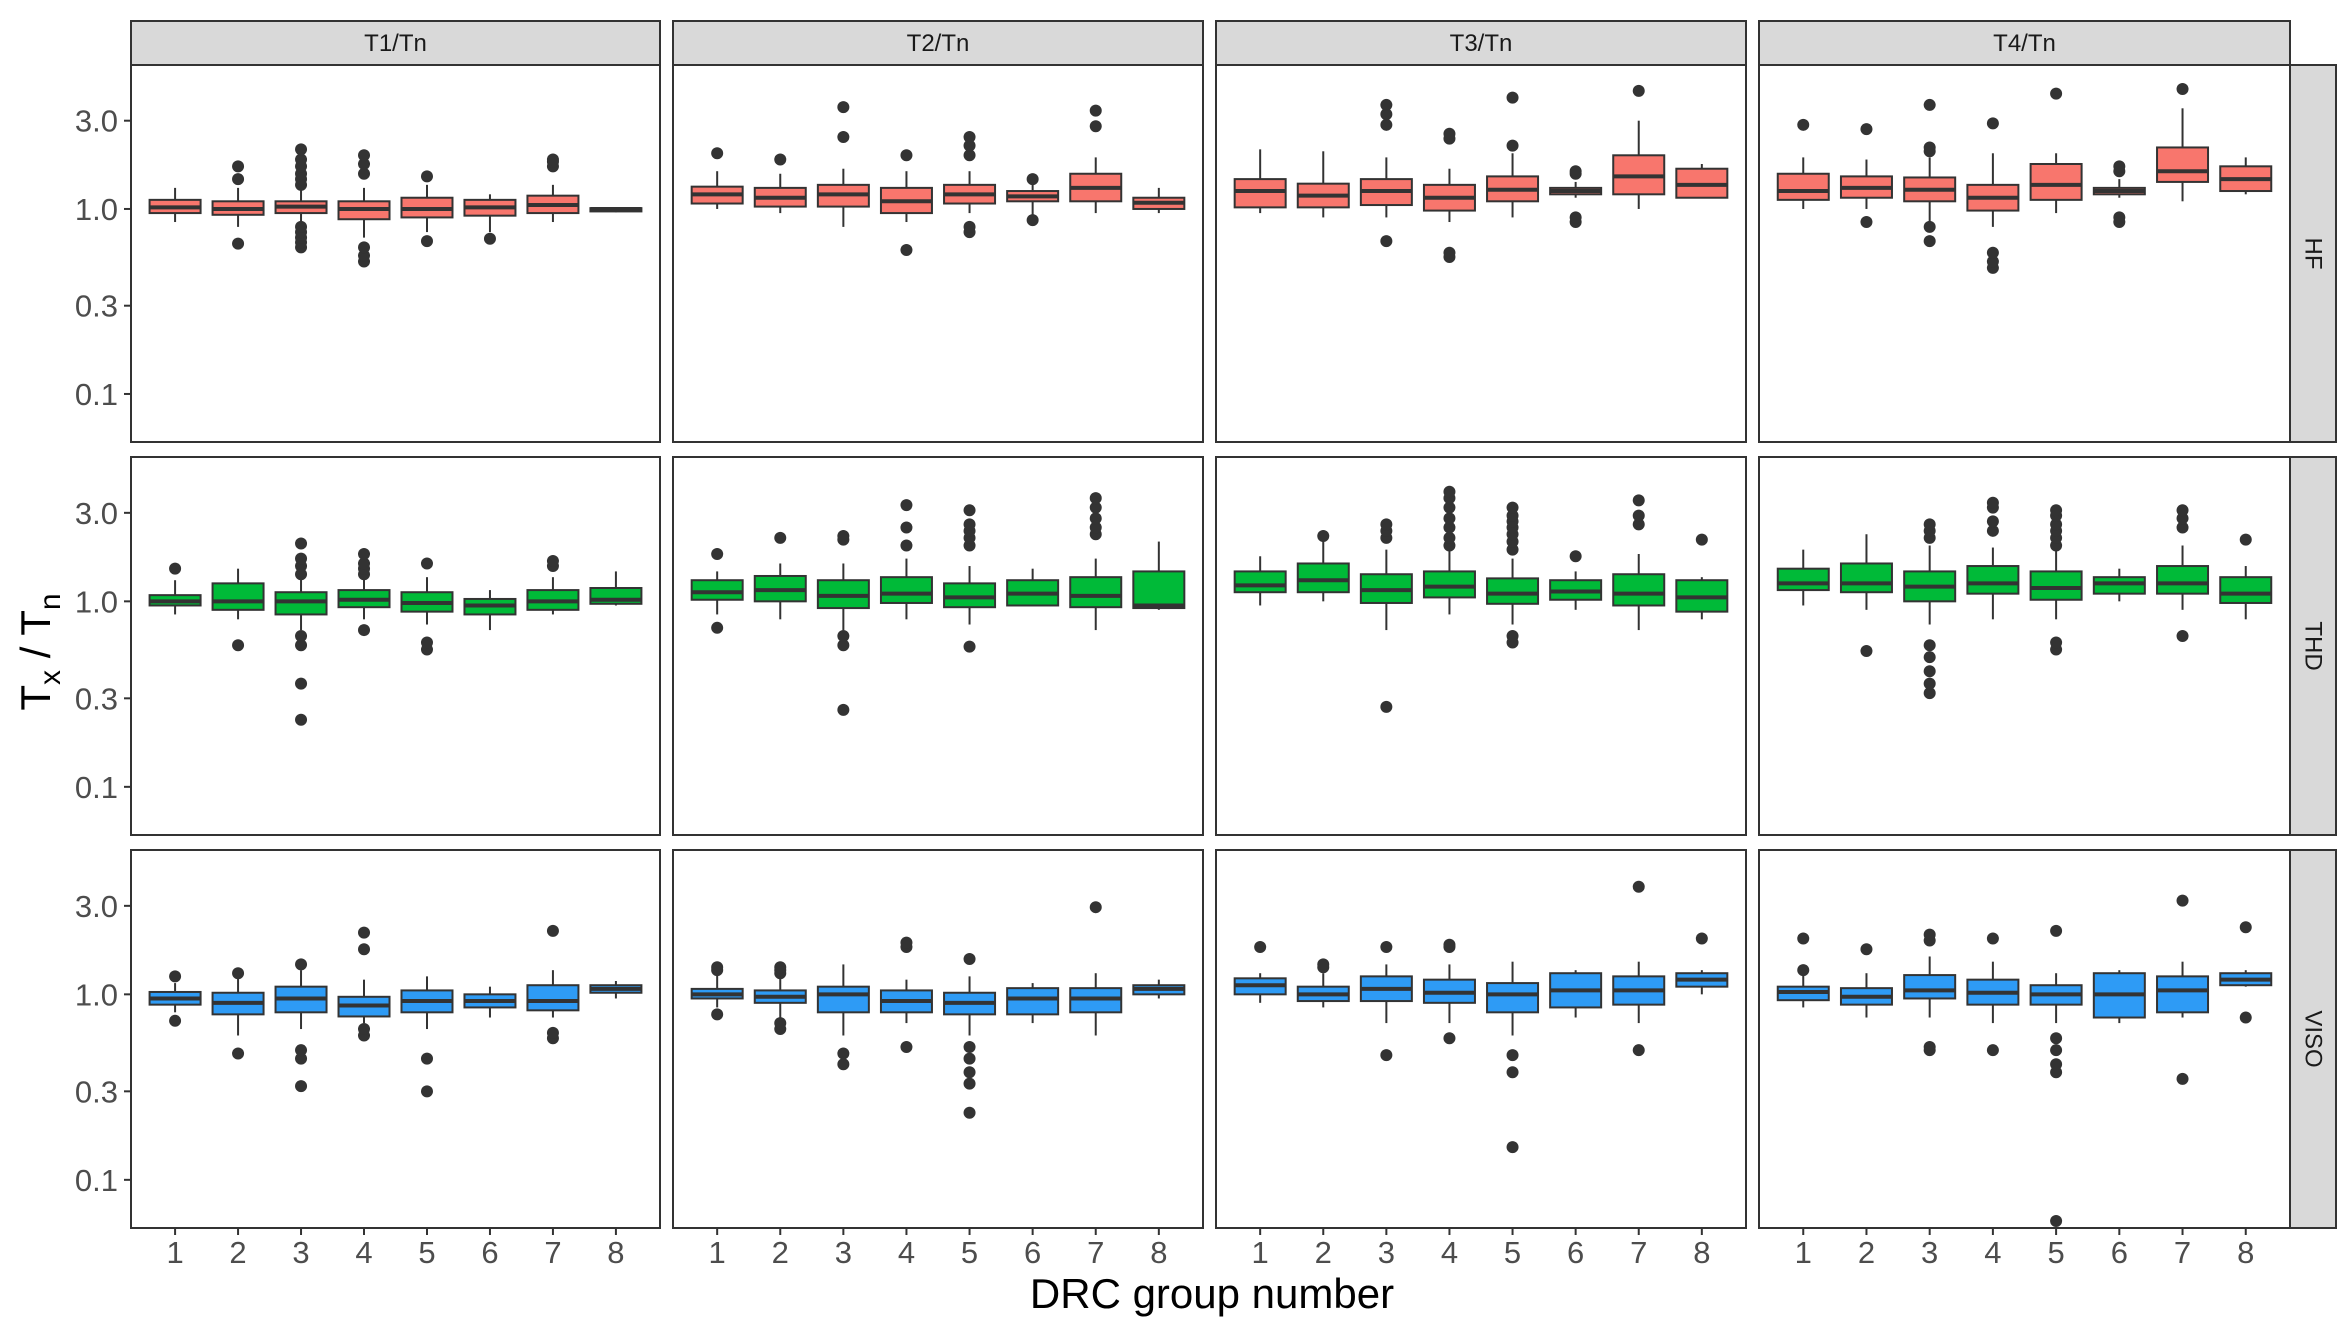 The image size is (2348, 1332). Describe the element at coordinates (2024, 43) in the screenshot. I see `column-strip-T4-Tn: T4/Tn` at that location.